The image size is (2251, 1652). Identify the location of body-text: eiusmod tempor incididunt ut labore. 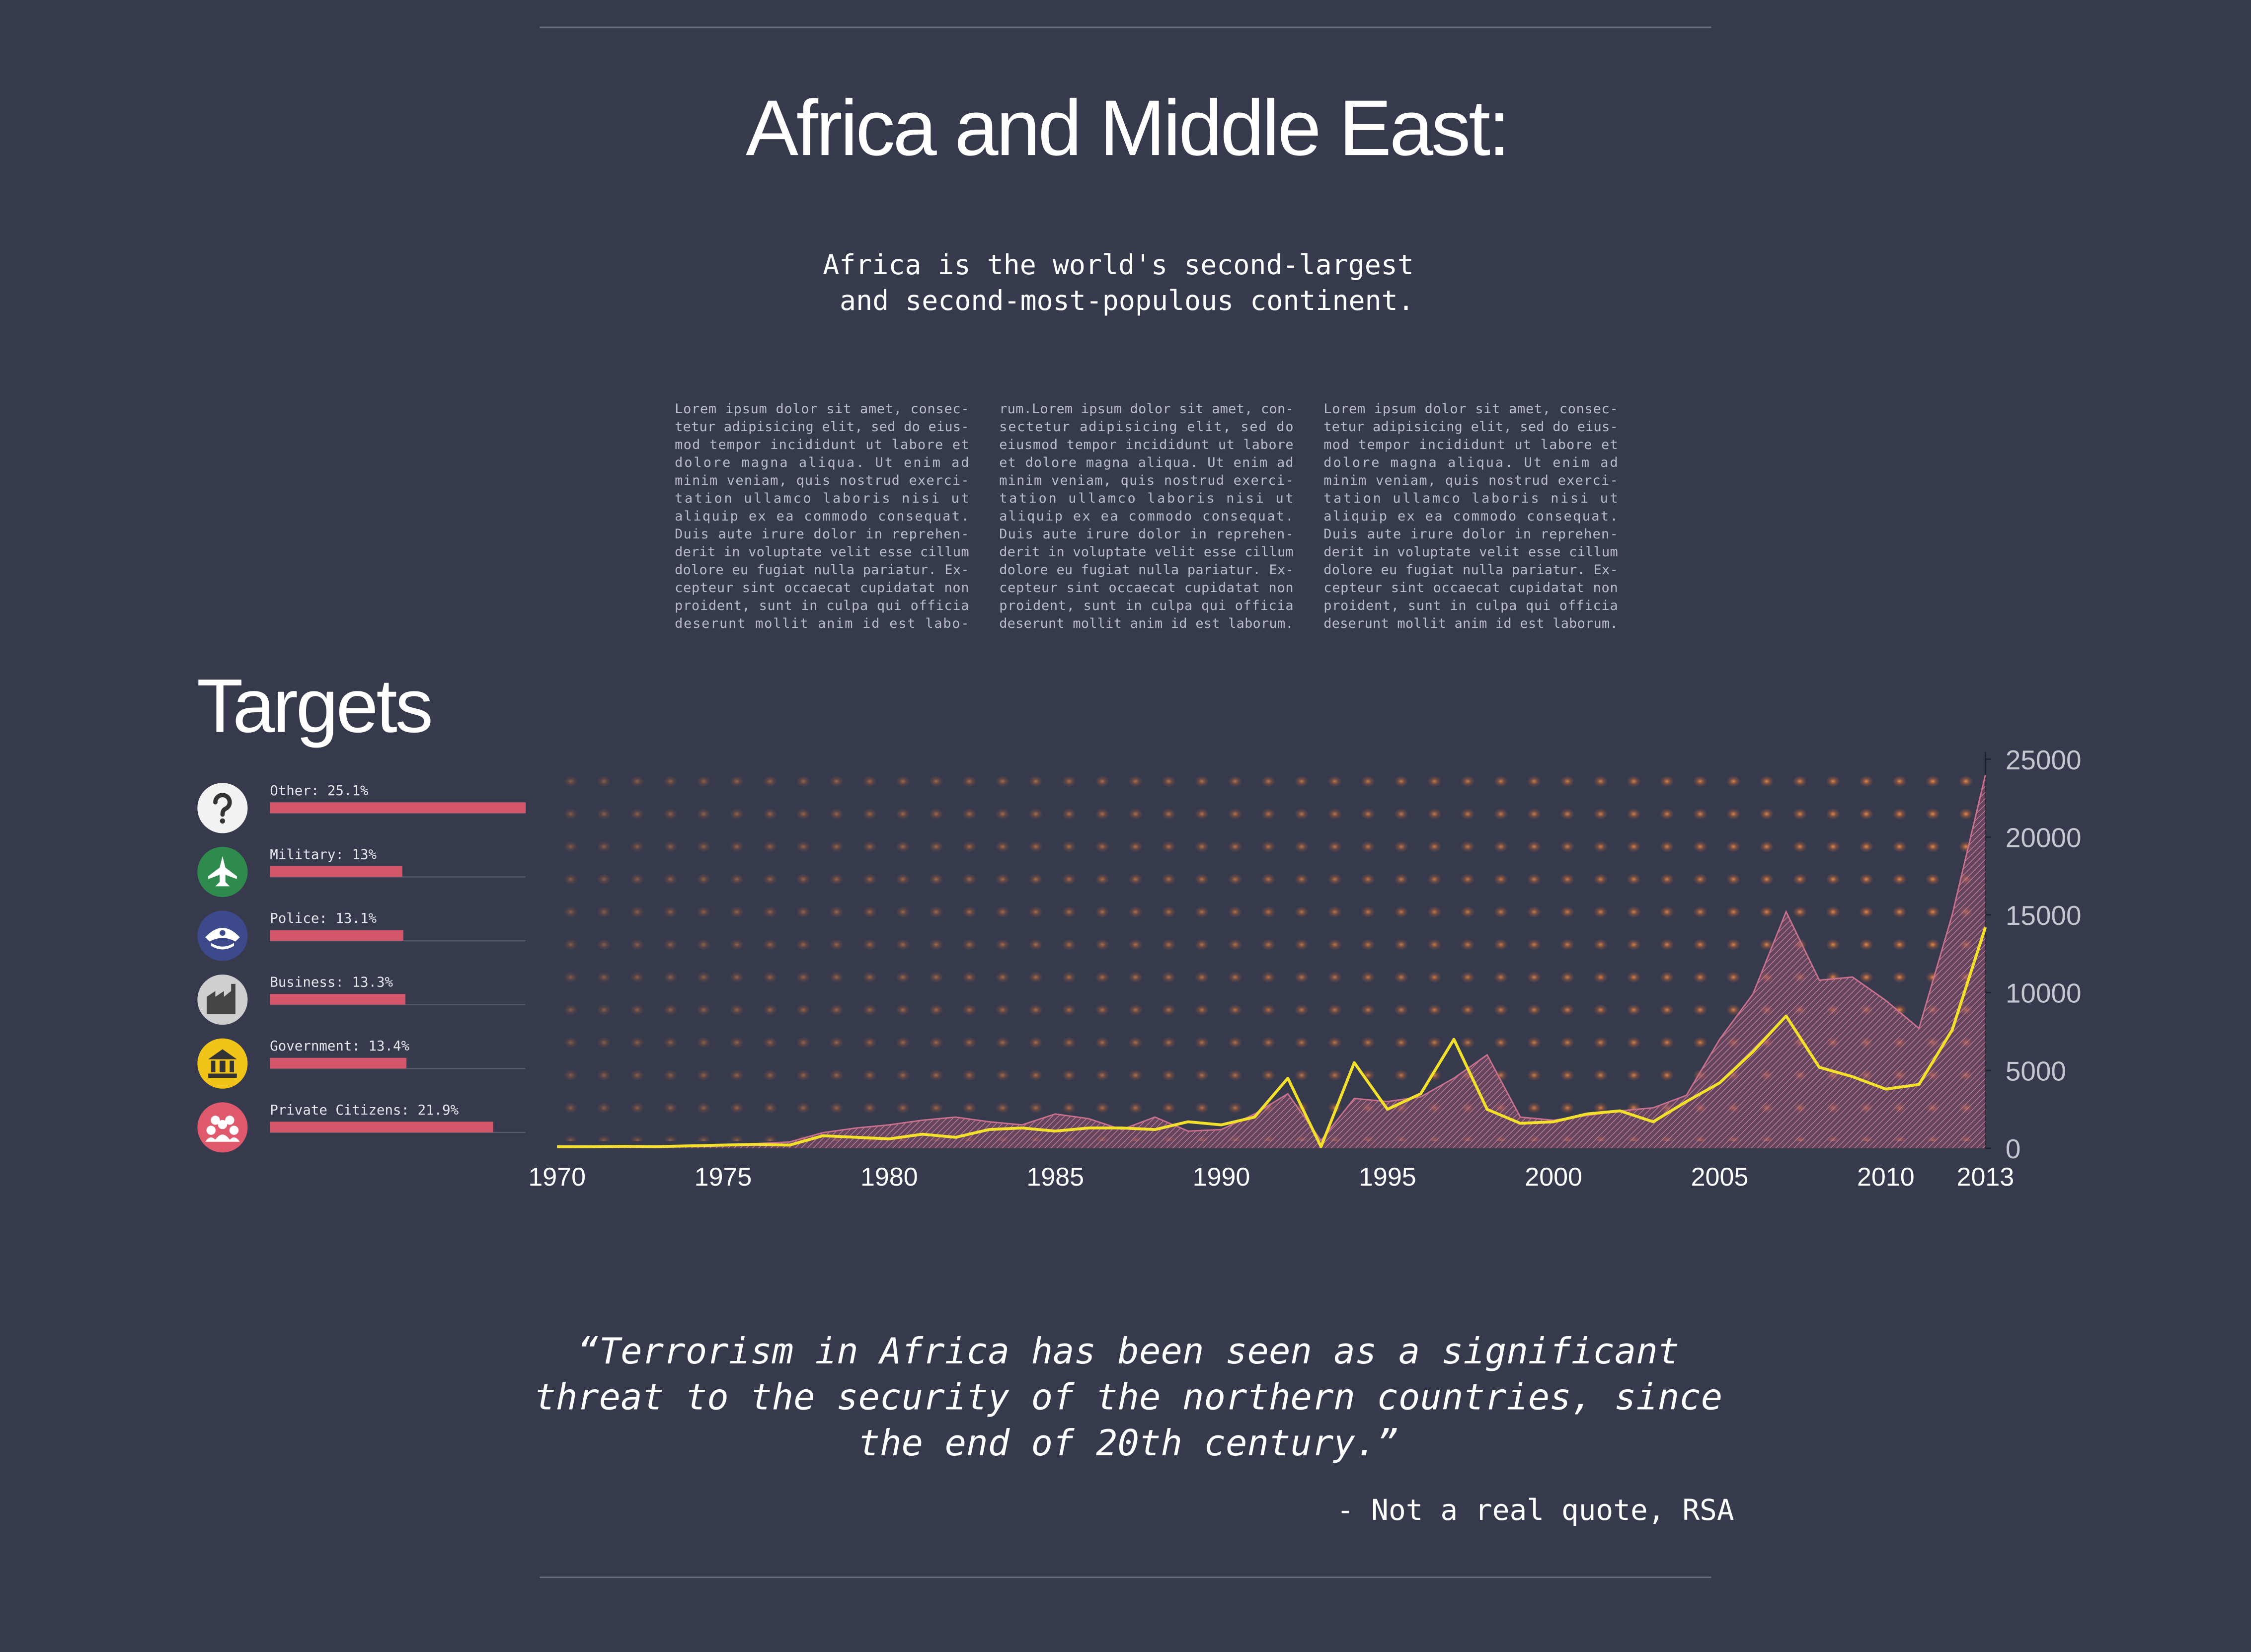
(1146, 444).